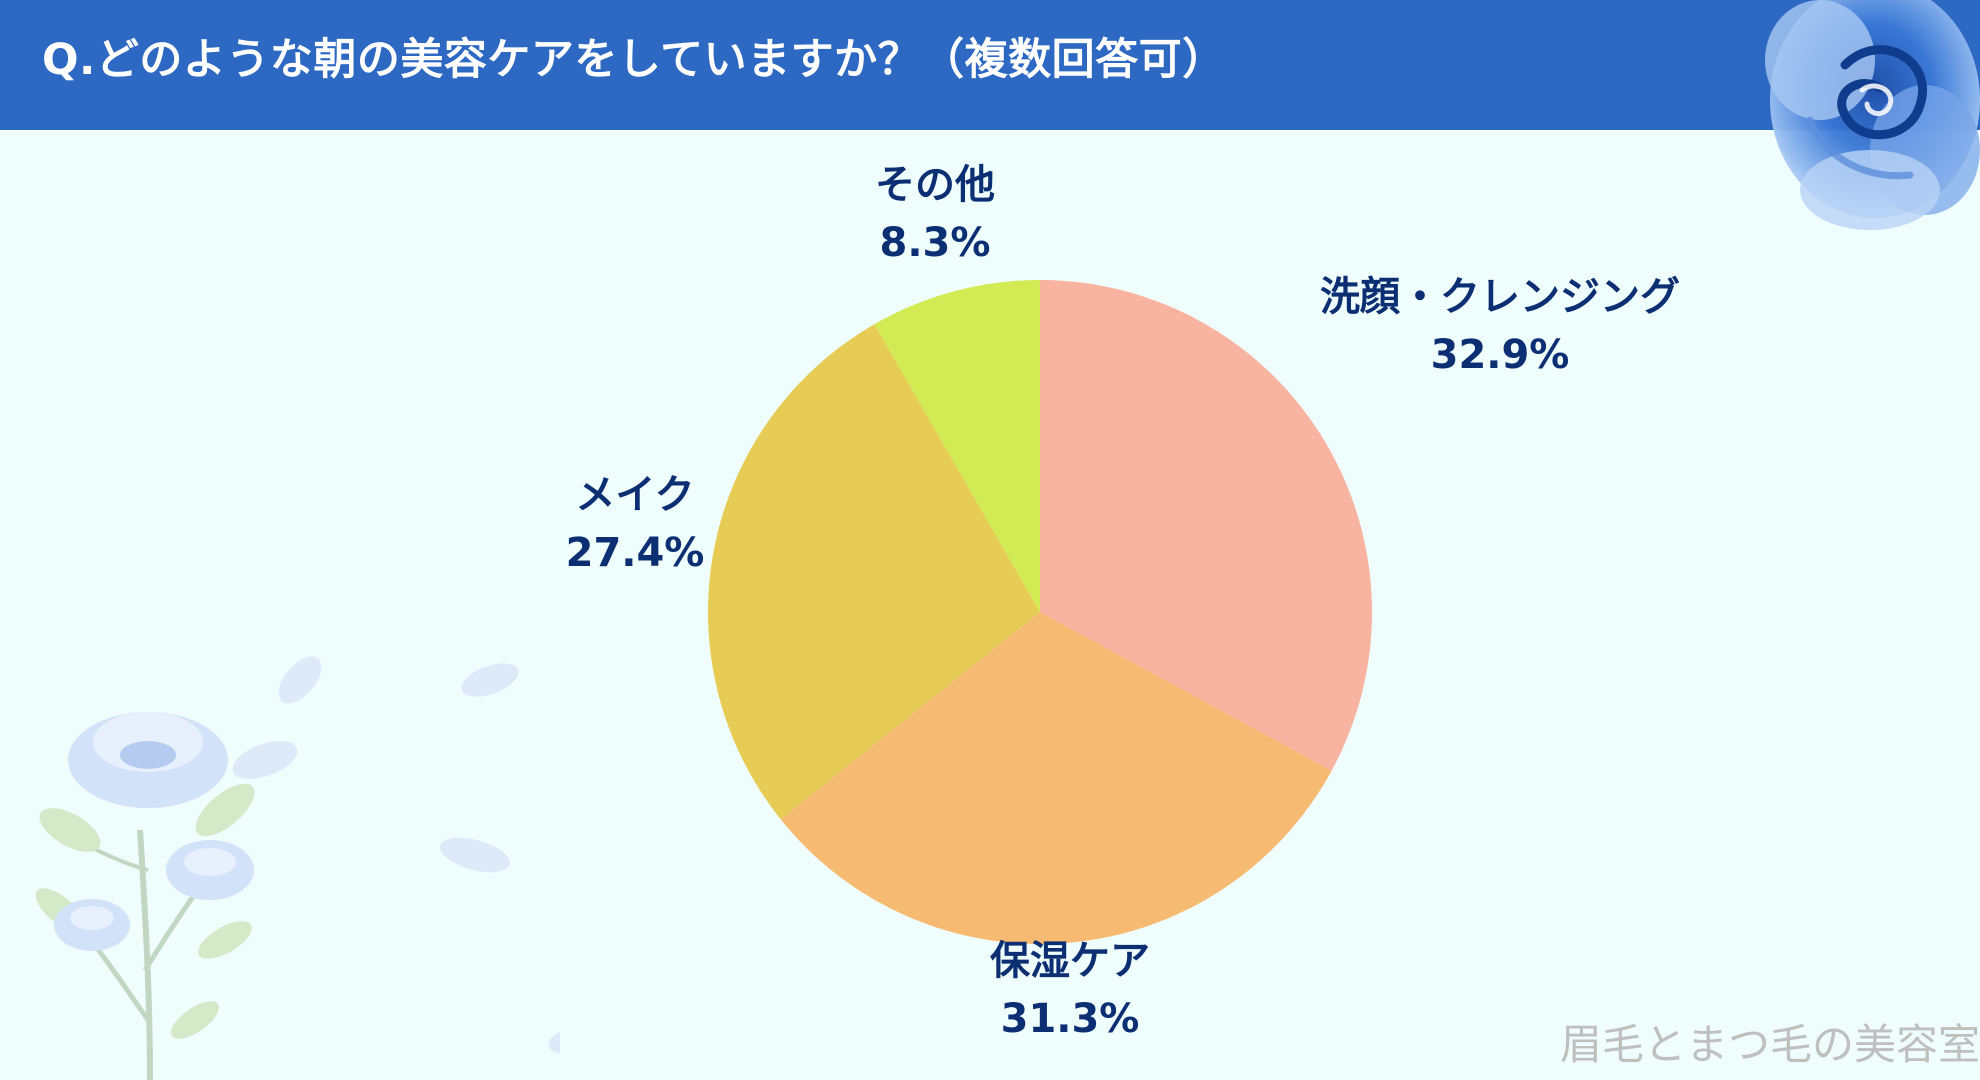 This screenshot has height=1080, width=1980. What do you see at coordinates (957, 446) in the screenshot?
I see `pie-slice-other` at bounding box center [957, 446].